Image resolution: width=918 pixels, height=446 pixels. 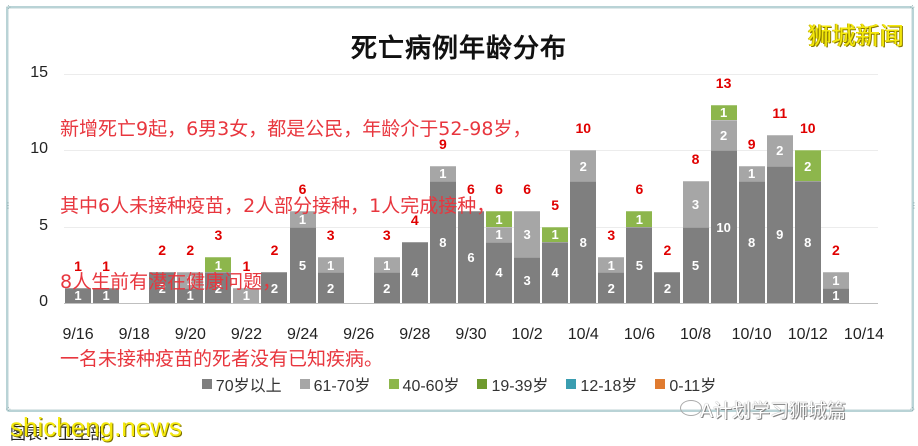 I want to click on total-label: 13, so click(x=723, y=82).